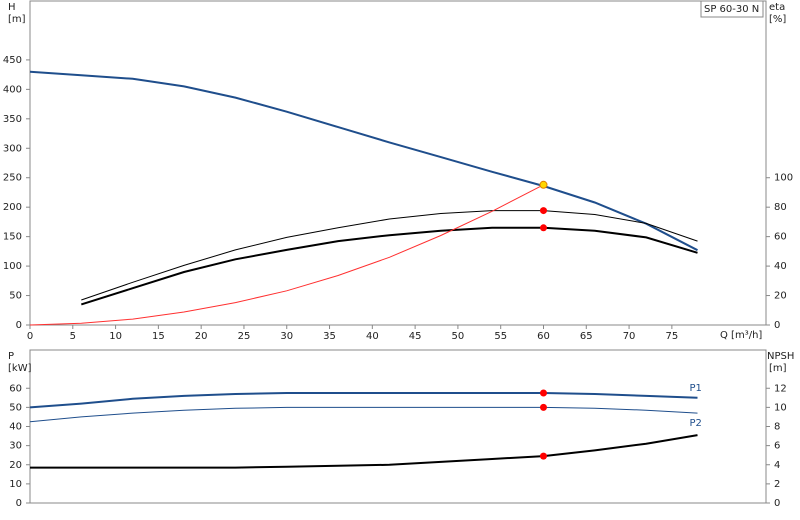  Describe the element at coordinates (11, 356) in the screenshot. I see `y-label: P` at that location.